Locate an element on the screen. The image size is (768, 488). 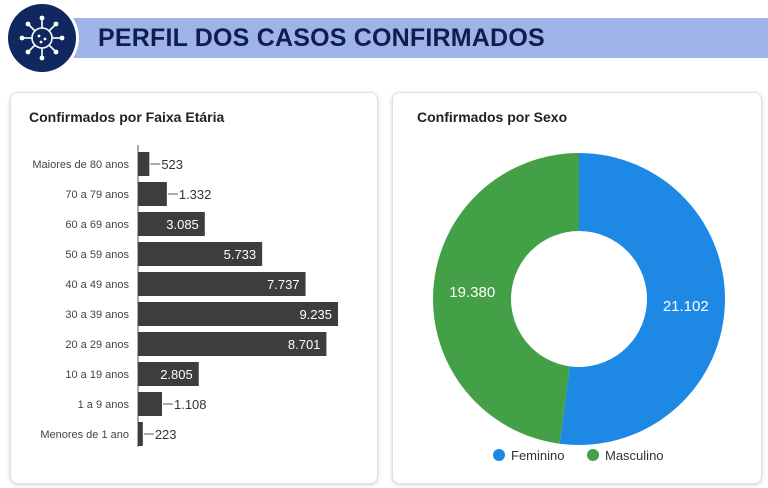
virus-icon is located at coordinates (42, 38).